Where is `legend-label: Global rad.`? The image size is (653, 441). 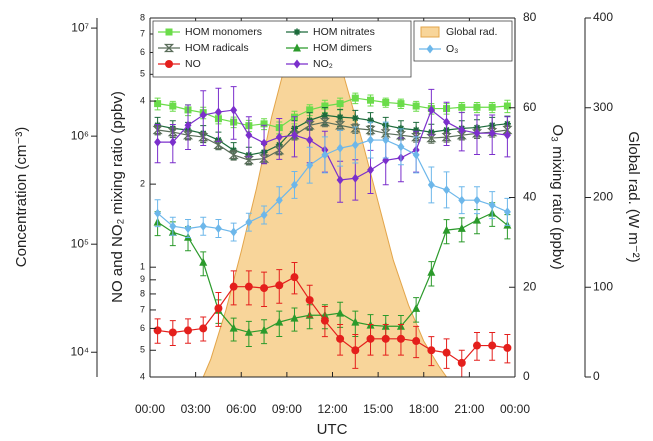
legend-label: Global rad. is located at coordinates (471, 32).